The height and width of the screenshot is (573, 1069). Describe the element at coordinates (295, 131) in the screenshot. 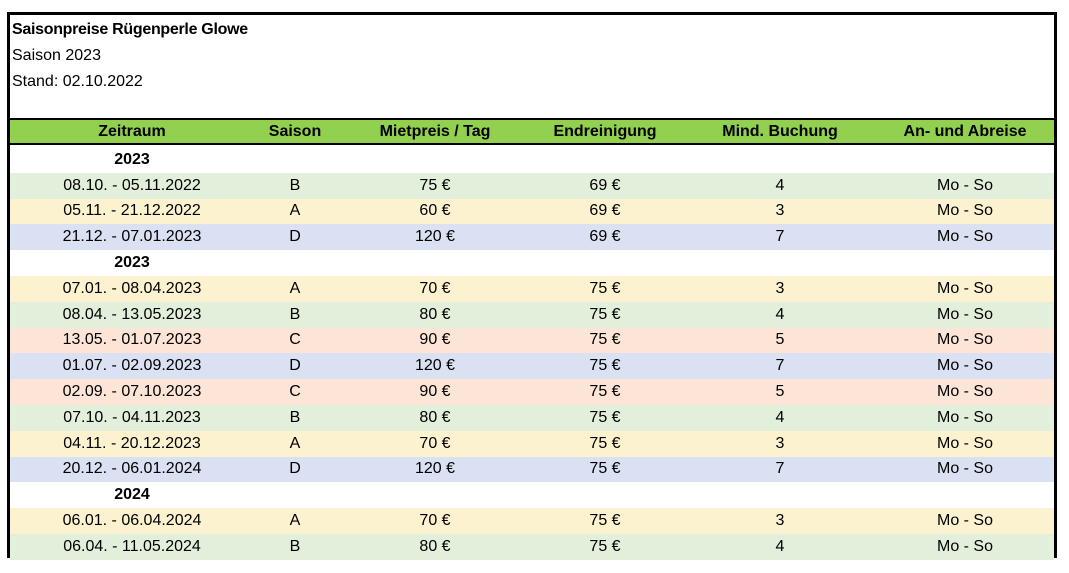

I see `col-header-saison: Saison` at that location.